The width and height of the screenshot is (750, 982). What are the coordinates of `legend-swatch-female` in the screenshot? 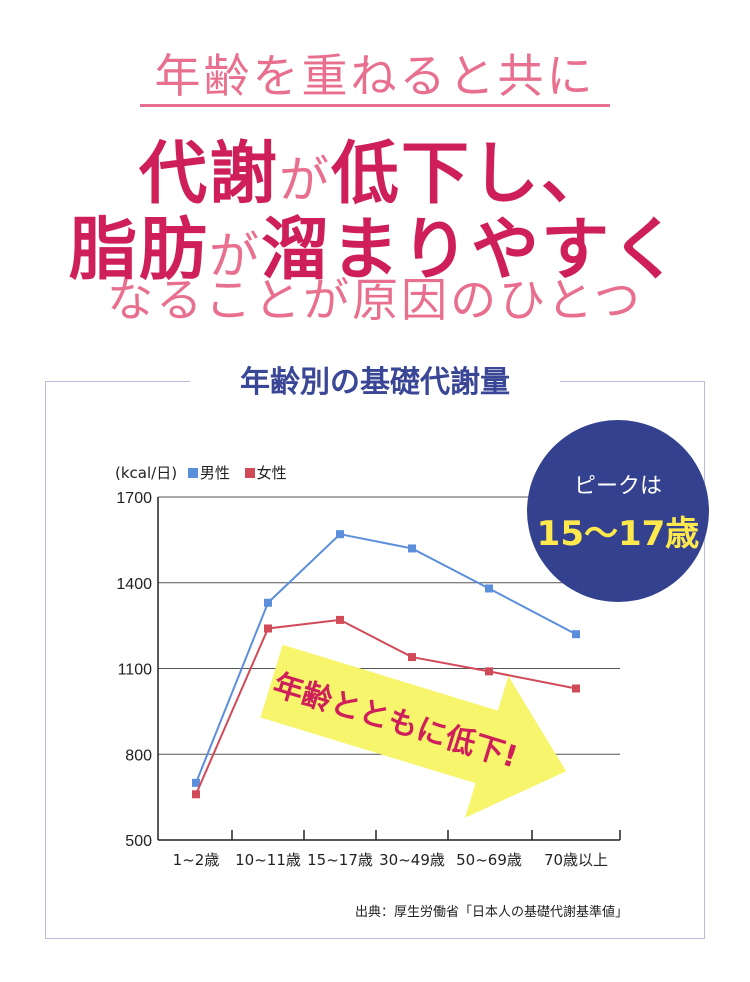 It's located at (249, 472).